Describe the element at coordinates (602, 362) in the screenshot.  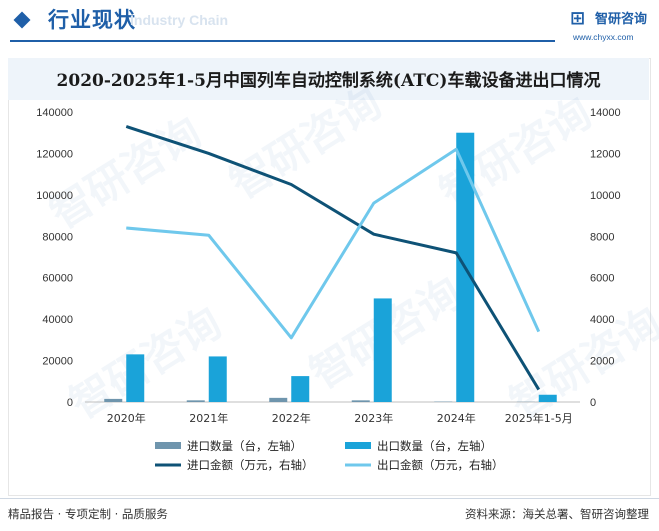
I see `right-axis-tick-label: 2000` at that location.